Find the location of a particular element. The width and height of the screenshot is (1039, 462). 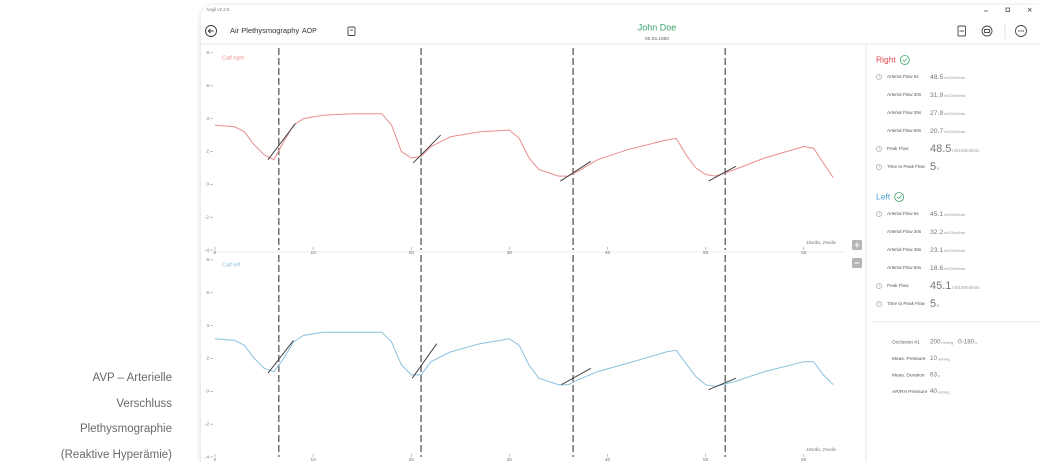

y-tick-label: -4 is located at coordinates (207, 250).